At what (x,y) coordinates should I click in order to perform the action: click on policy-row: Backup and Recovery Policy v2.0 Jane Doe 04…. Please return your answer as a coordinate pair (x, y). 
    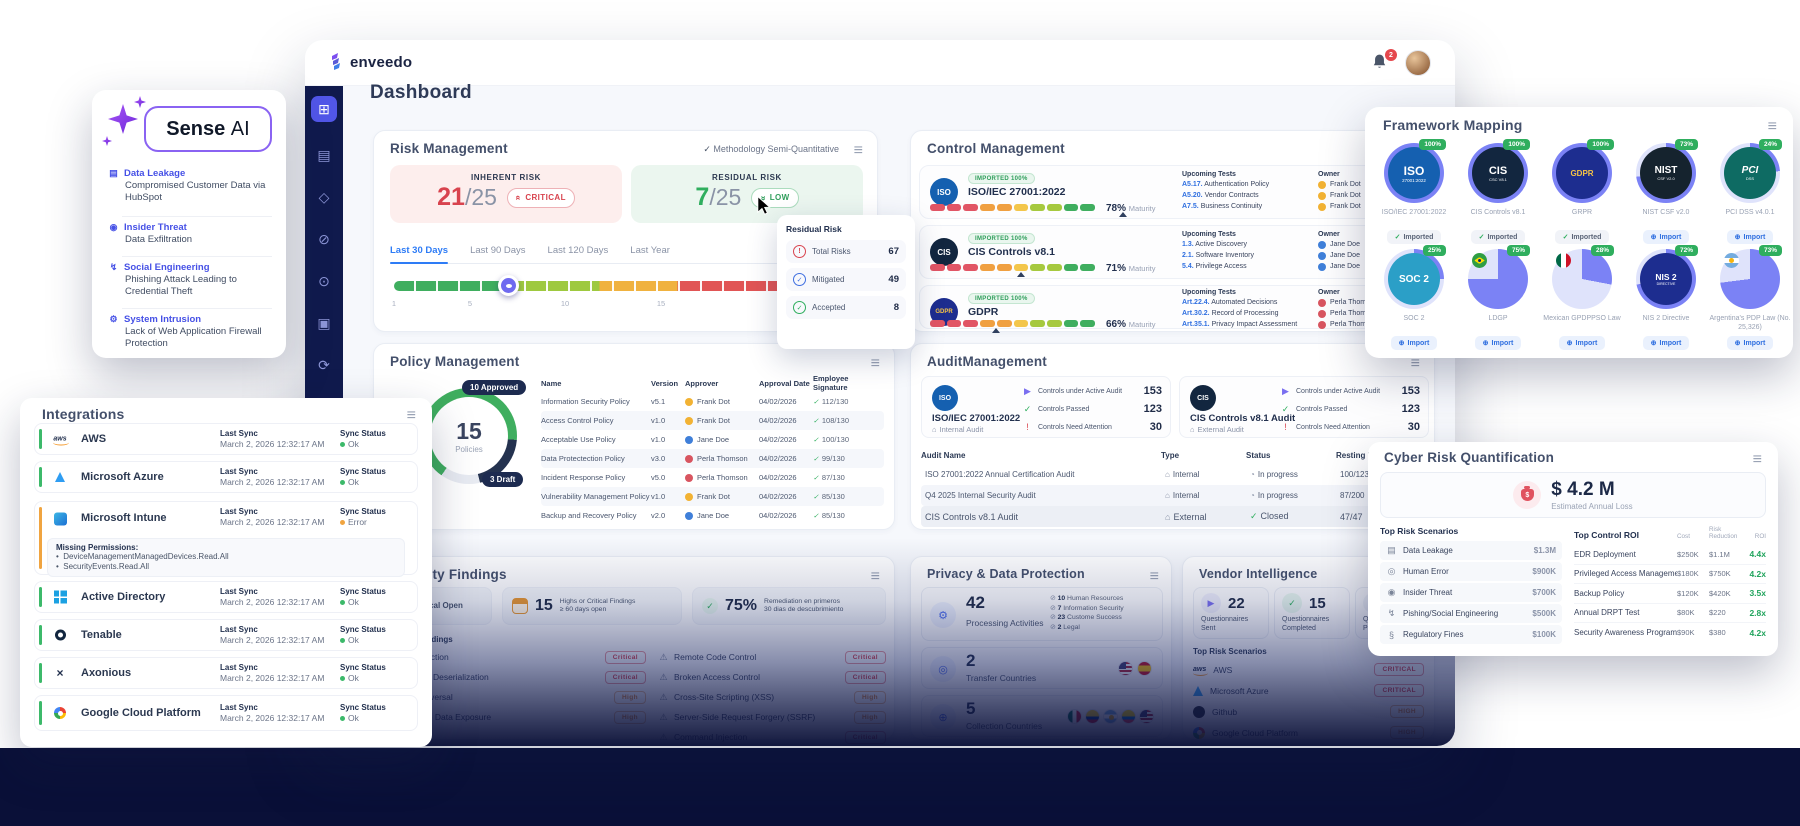
    Looking at the image, I should click on (693, 515).